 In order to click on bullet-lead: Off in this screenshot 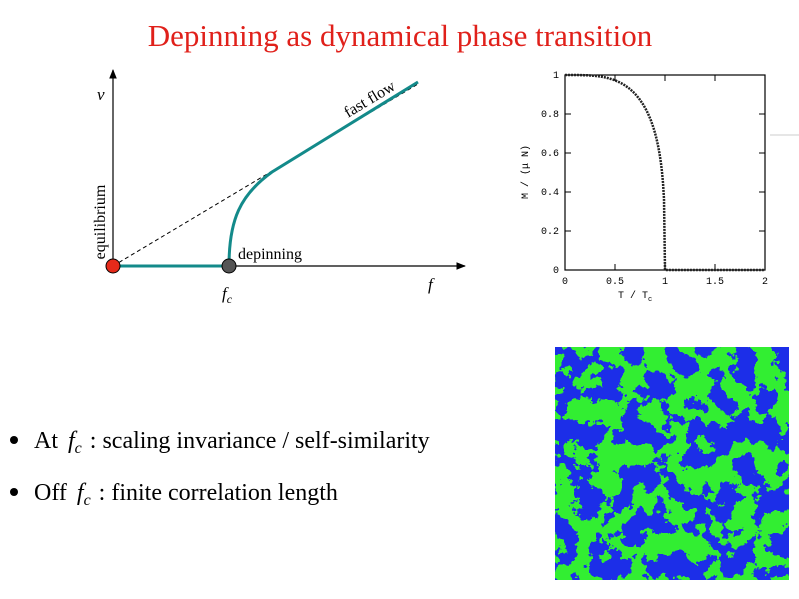, I will do `click(50, 493)`.